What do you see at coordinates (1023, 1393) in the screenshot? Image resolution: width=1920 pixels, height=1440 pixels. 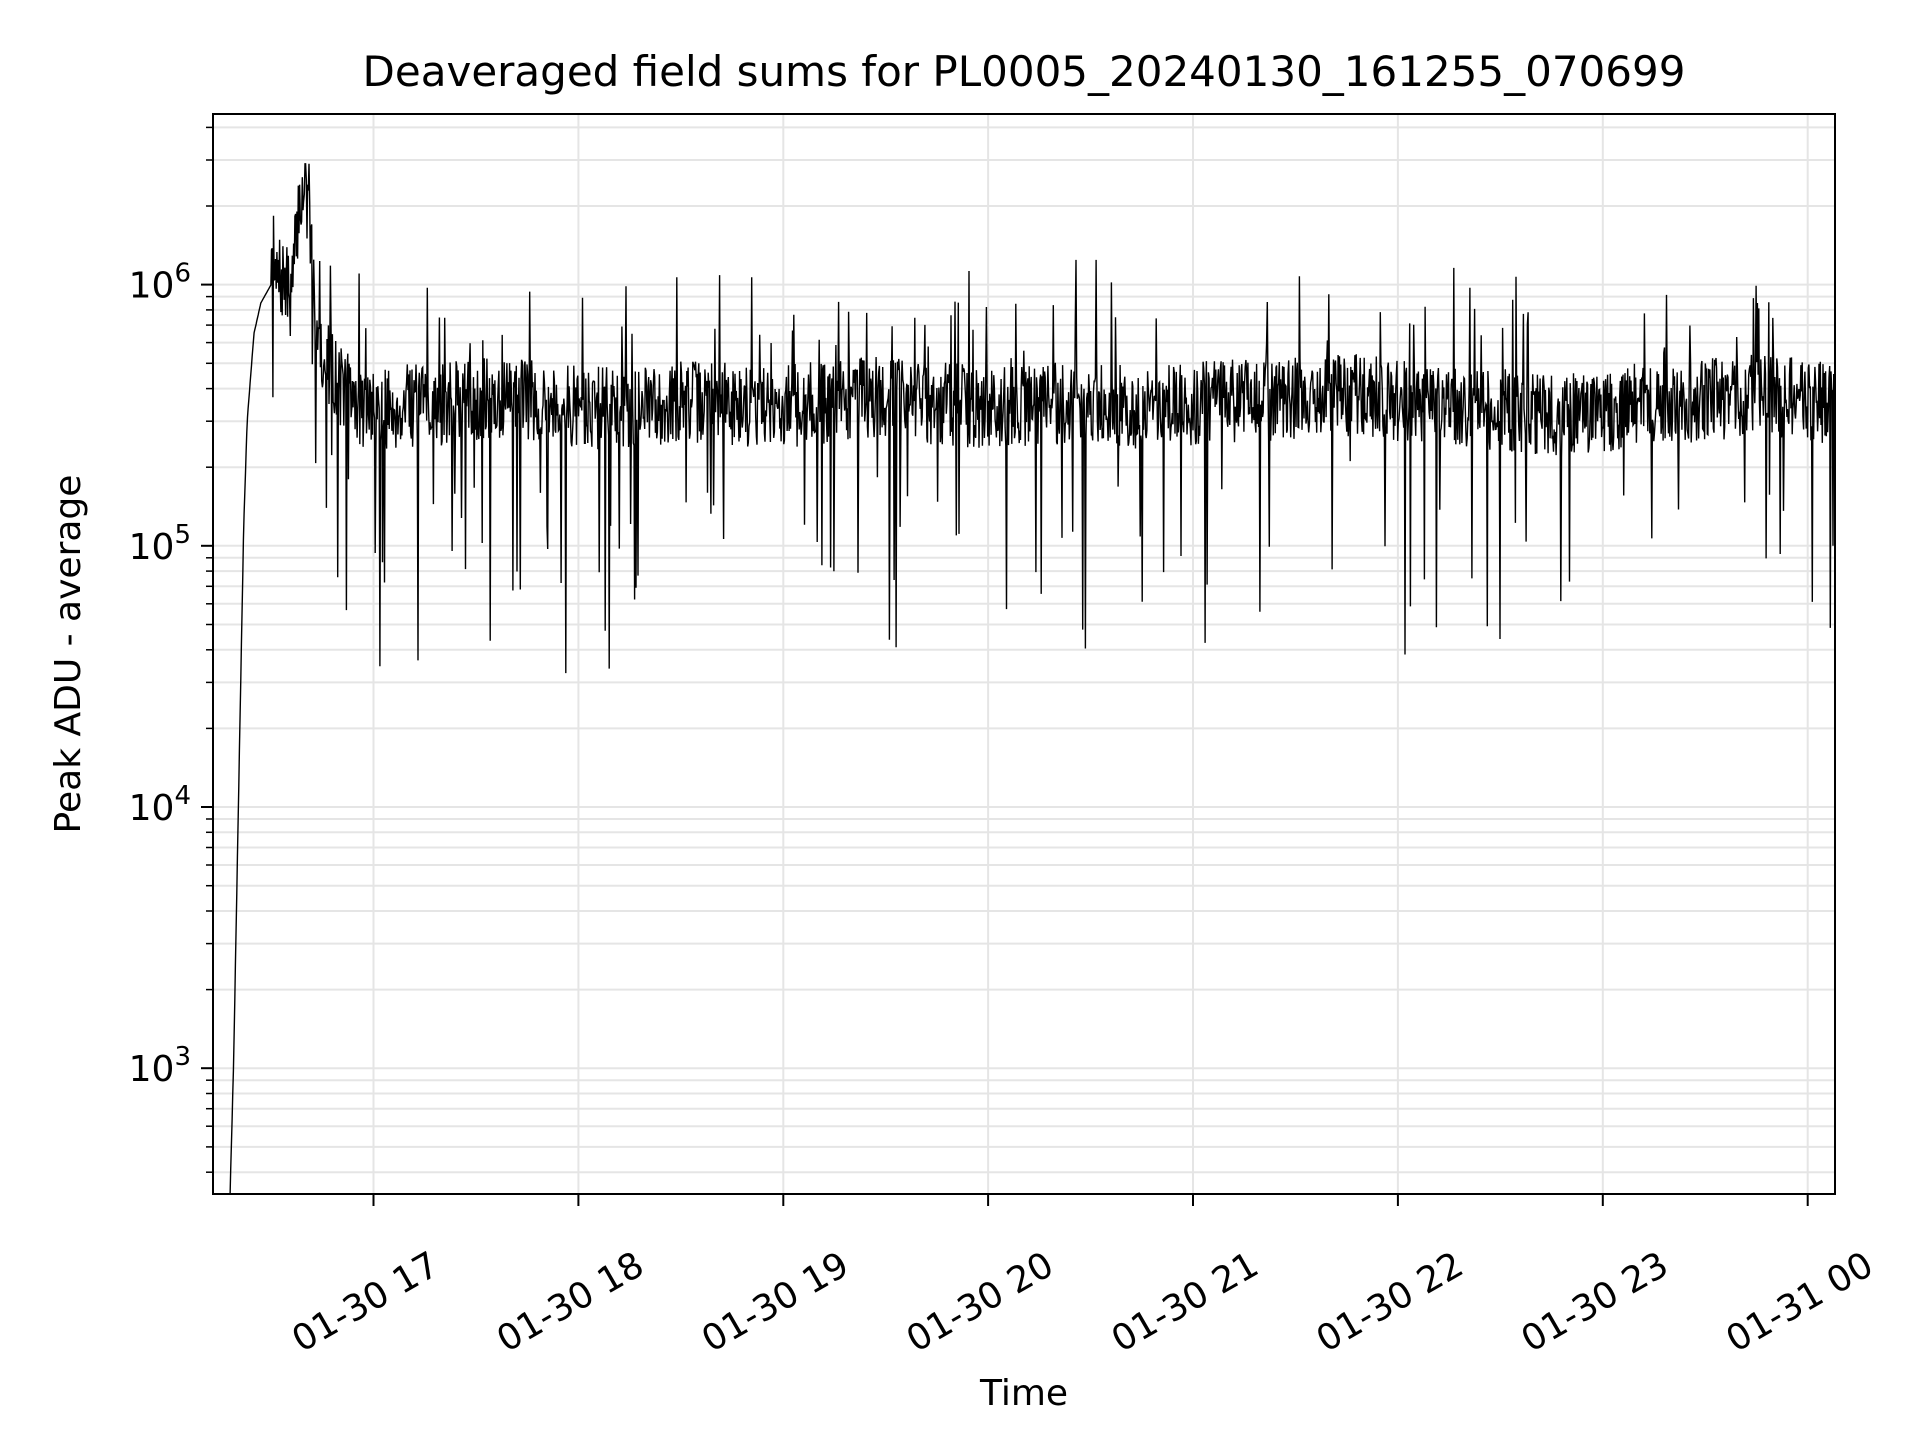 I see `x-axis-label: Time` at bounding box center [1023, 1393].